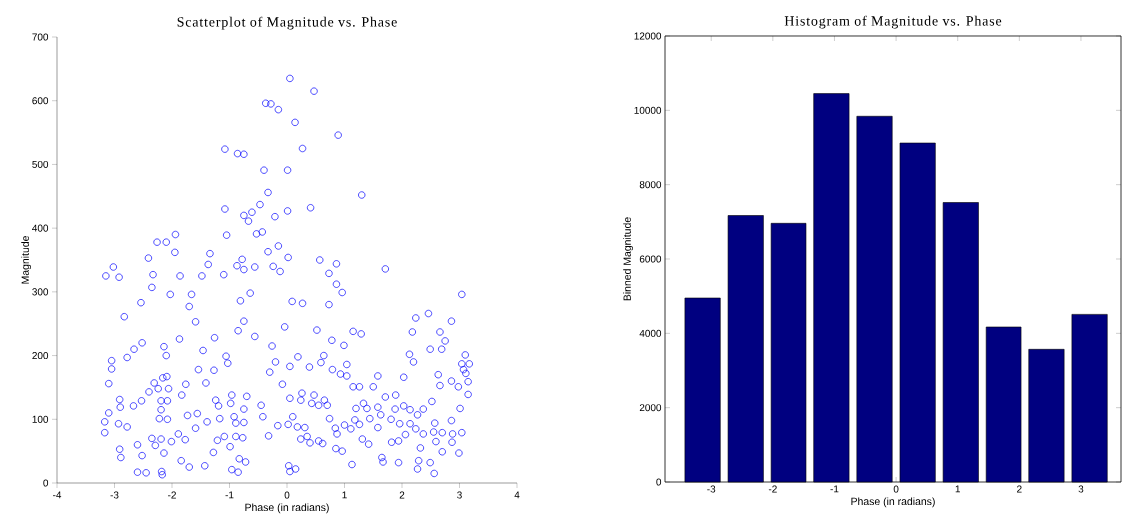  Describe the element at coordinates (517, 495) in the screenshot. I see `x-tick-label: 4` at that location.